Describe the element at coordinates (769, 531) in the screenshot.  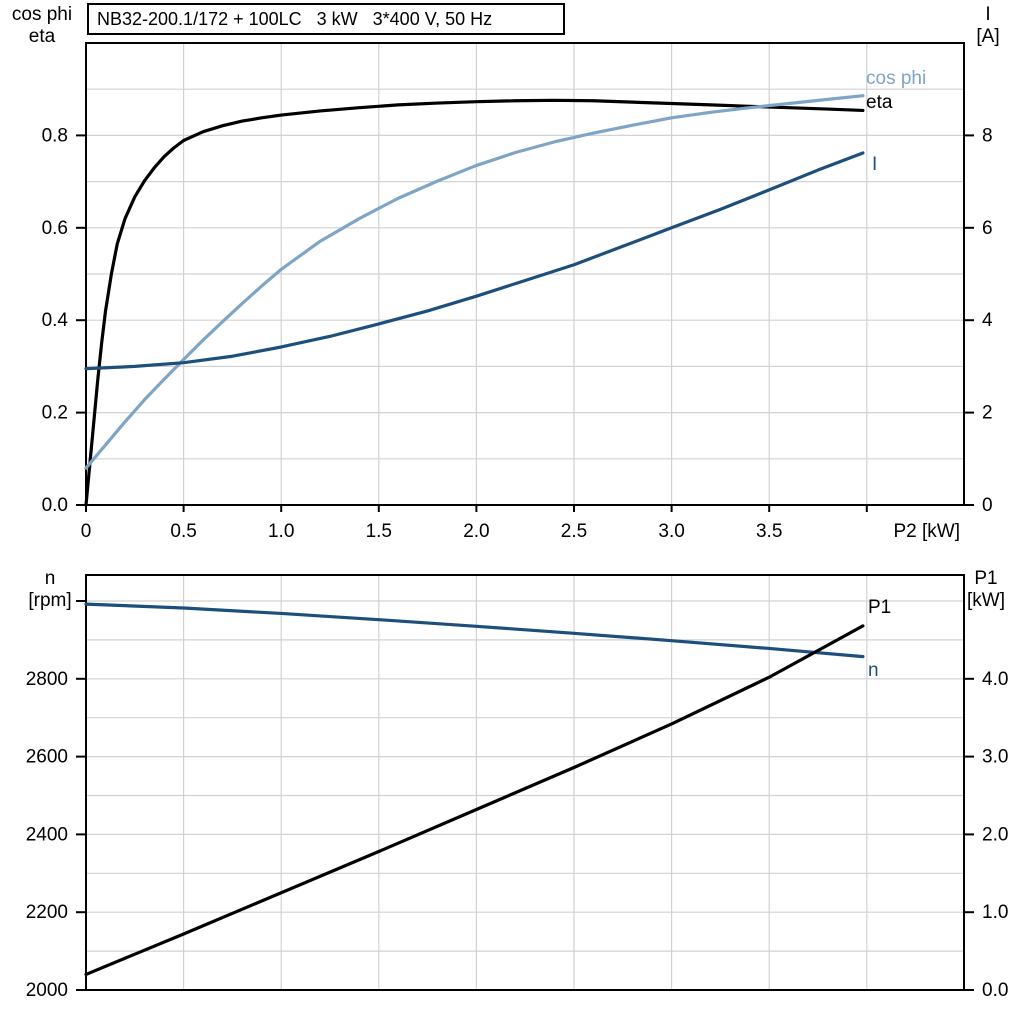
I see `x-axis-tick-label: 3.5` at that location.